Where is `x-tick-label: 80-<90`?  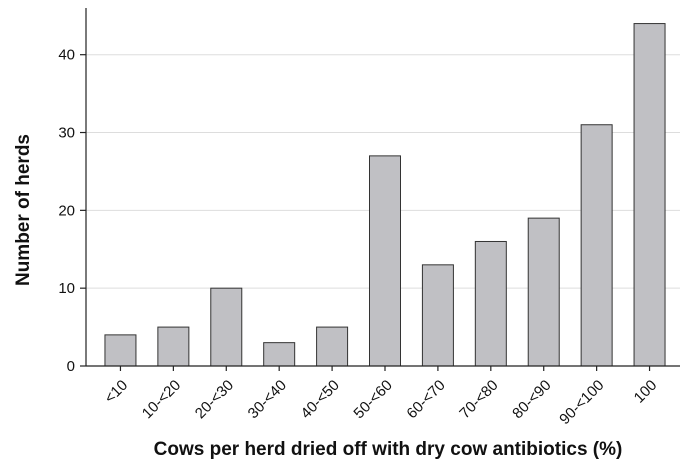
x-tick-label: 80-<90 is located at coordinates (531, 399).